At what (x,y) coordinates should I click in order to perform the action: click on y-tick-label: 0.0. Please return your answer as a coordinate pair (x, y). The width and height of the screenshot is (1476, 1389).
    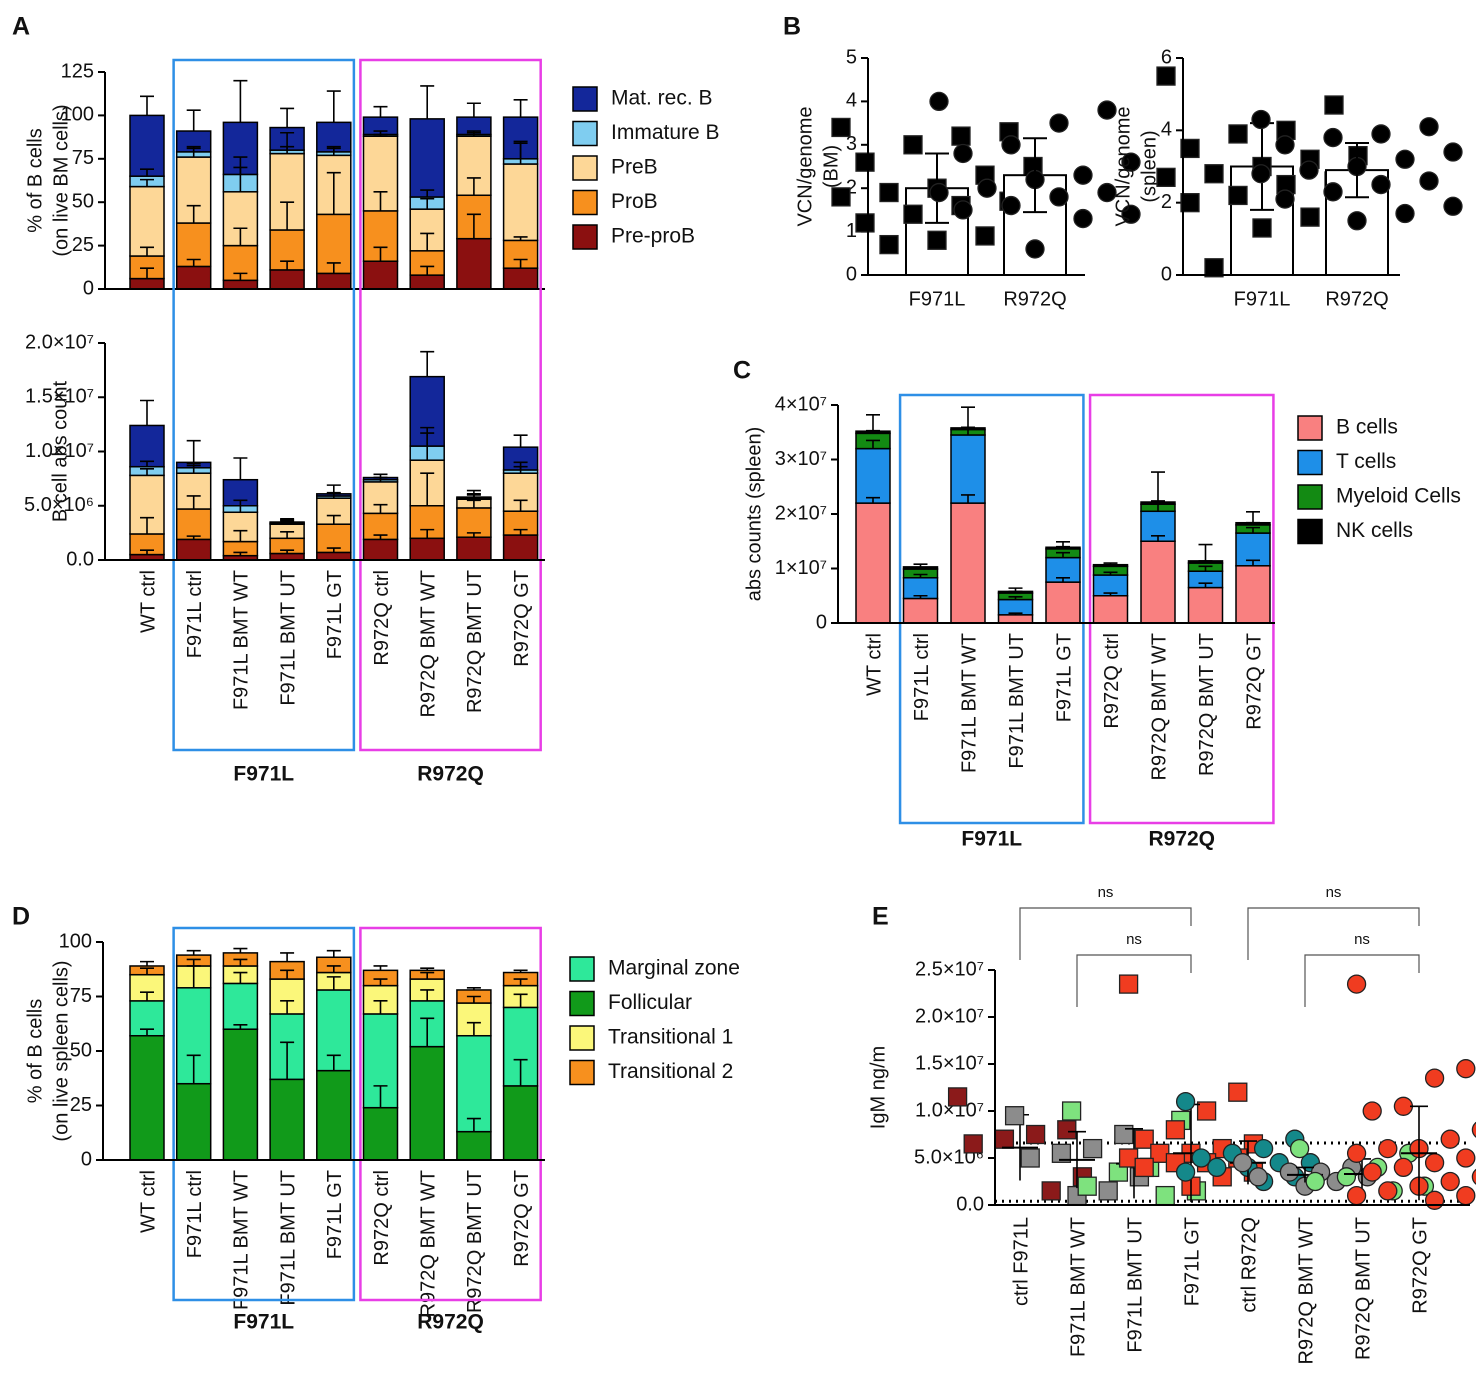
    Looking at the image, I should click on (80, 559).